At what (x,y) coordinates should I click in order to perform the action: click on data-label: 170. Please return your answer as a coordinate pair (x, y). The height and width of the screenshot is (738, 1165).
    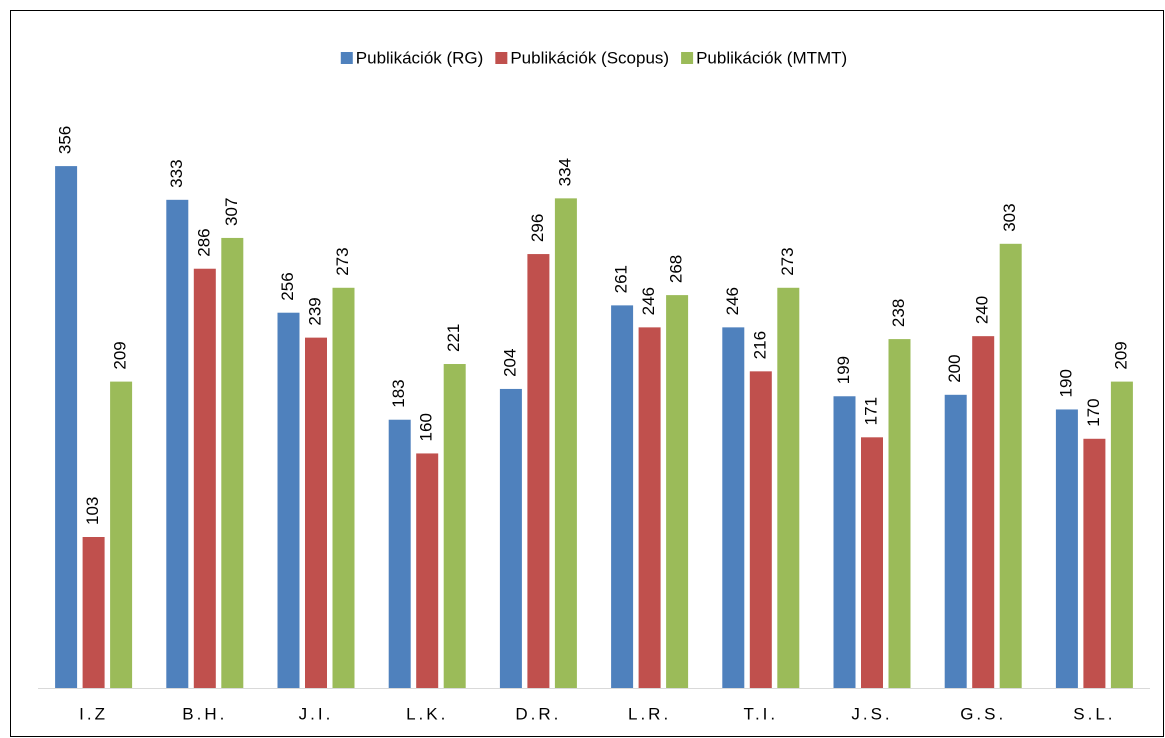
    Looking at the image, I should click on (1093, 412).